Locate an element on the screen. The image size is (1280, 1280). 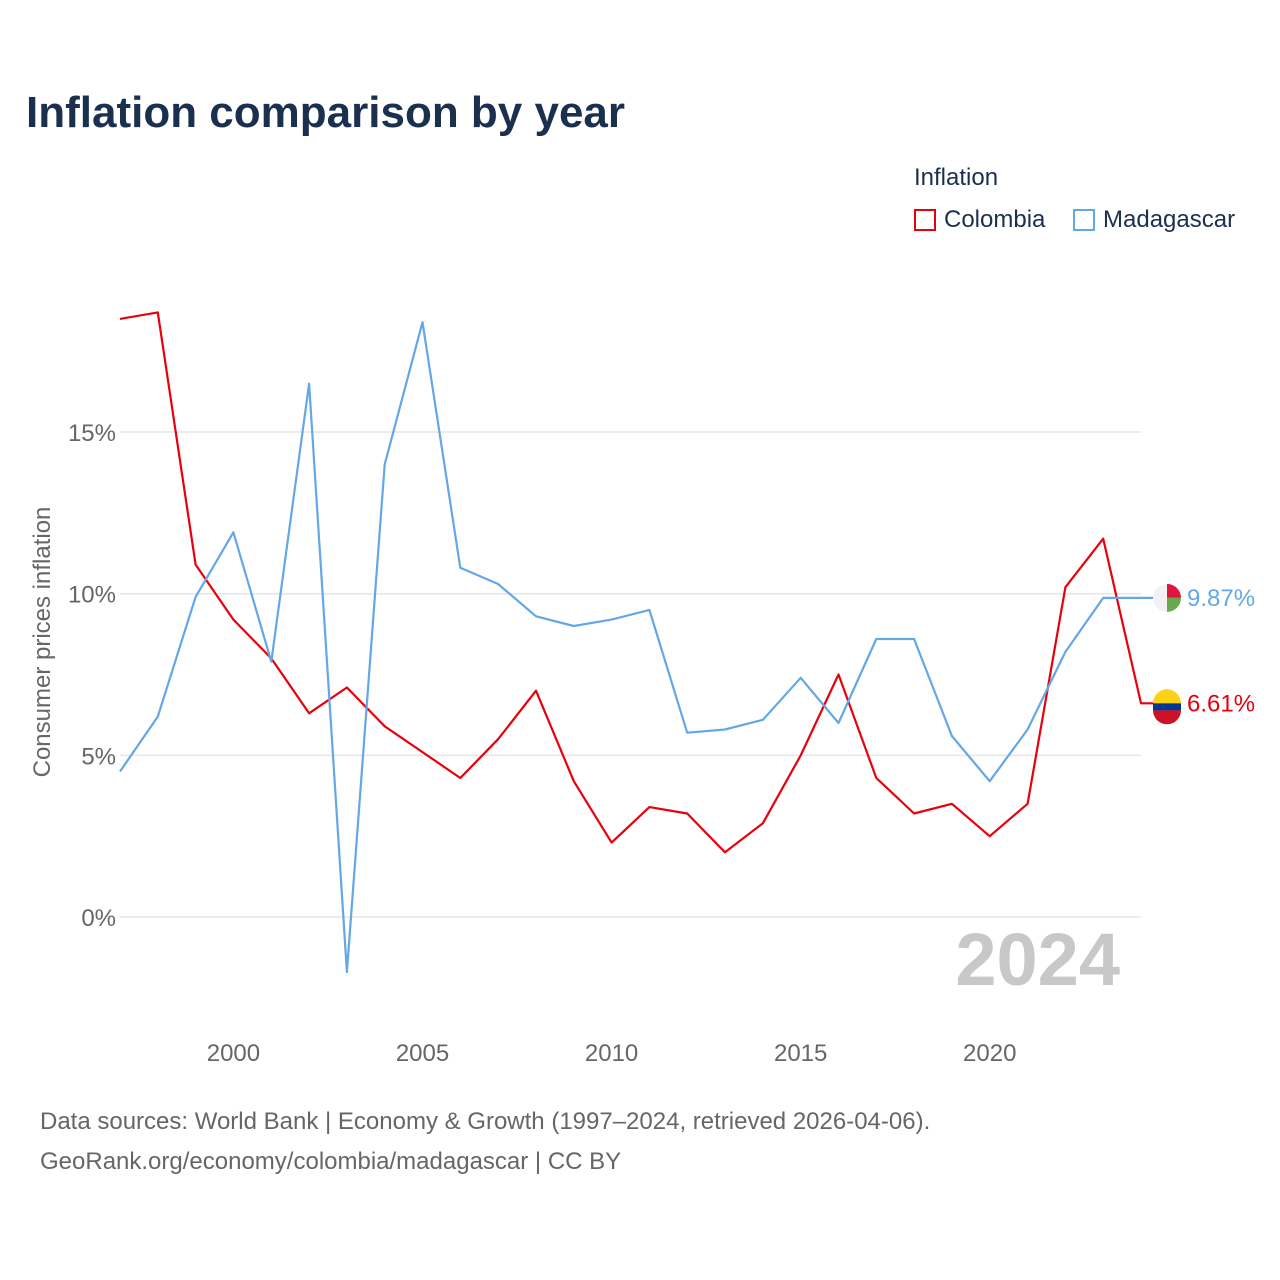
flag-stripe-blue is located at coordinates (1167, 707).